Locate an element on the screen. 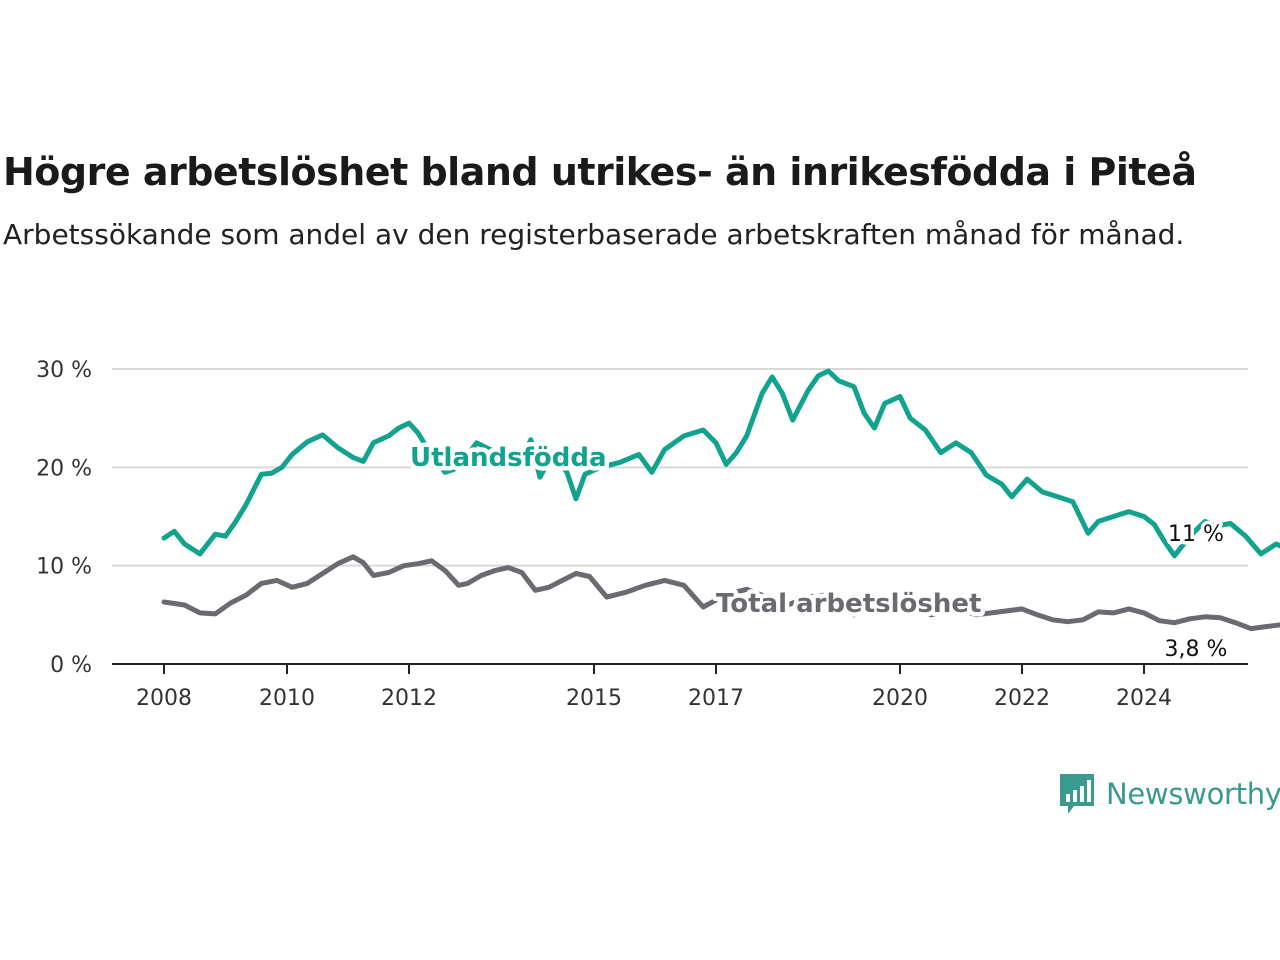  end-label-halo: 11 % is located at coordinates (1196, 534).